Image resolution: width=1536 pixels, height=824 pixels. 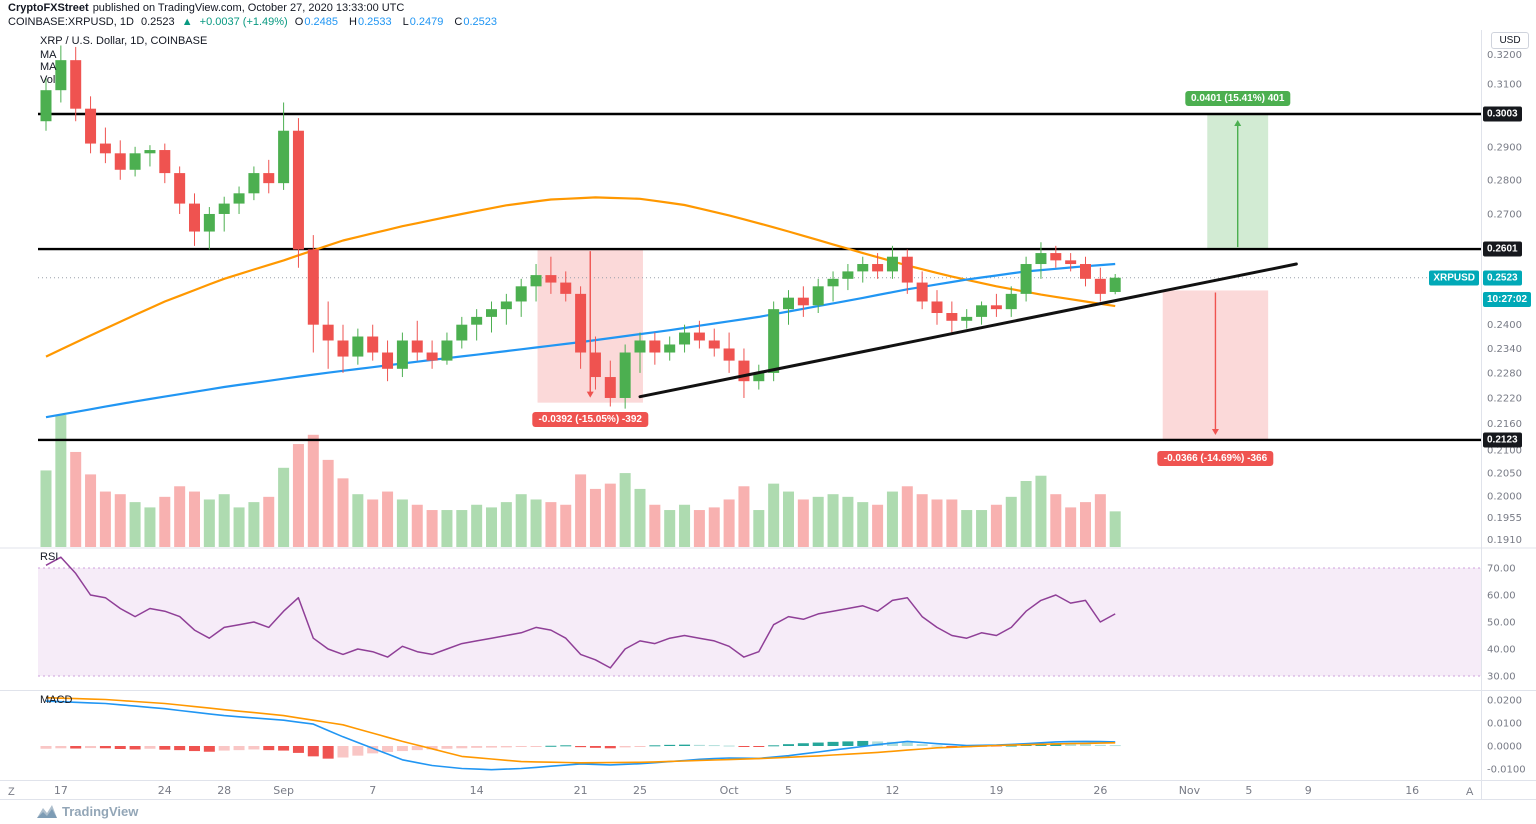 I want to click on axis-auto-button: A, so click(x=1470, y=792).